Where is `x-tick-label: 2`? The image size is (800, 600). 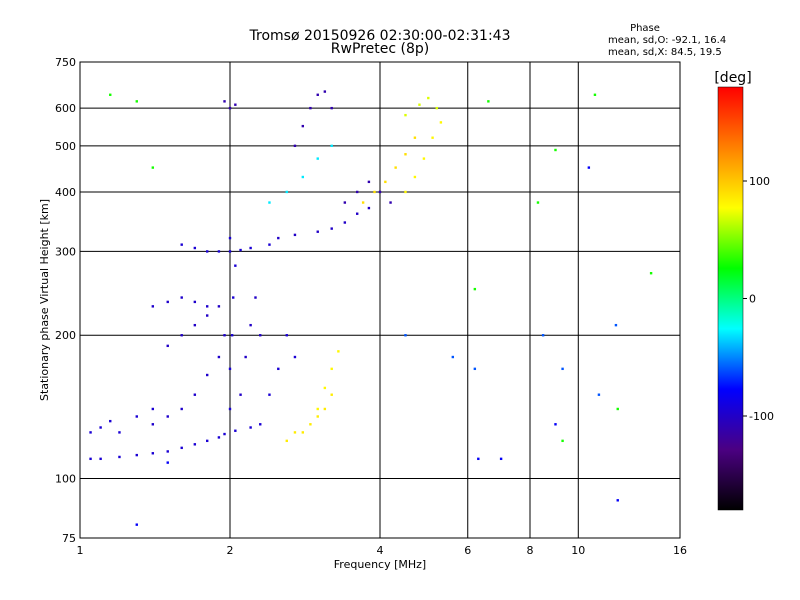
x-tick-label: 2 is located at coordinates (230, 550).